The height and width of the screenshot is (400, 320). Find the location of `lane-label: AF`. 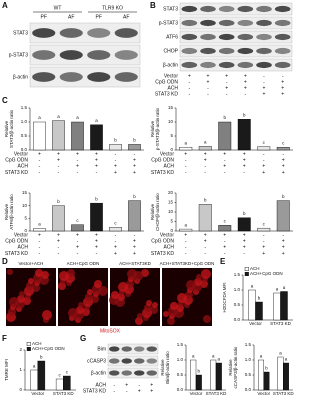

lane-label: AF is located at coordinates (126, 17).